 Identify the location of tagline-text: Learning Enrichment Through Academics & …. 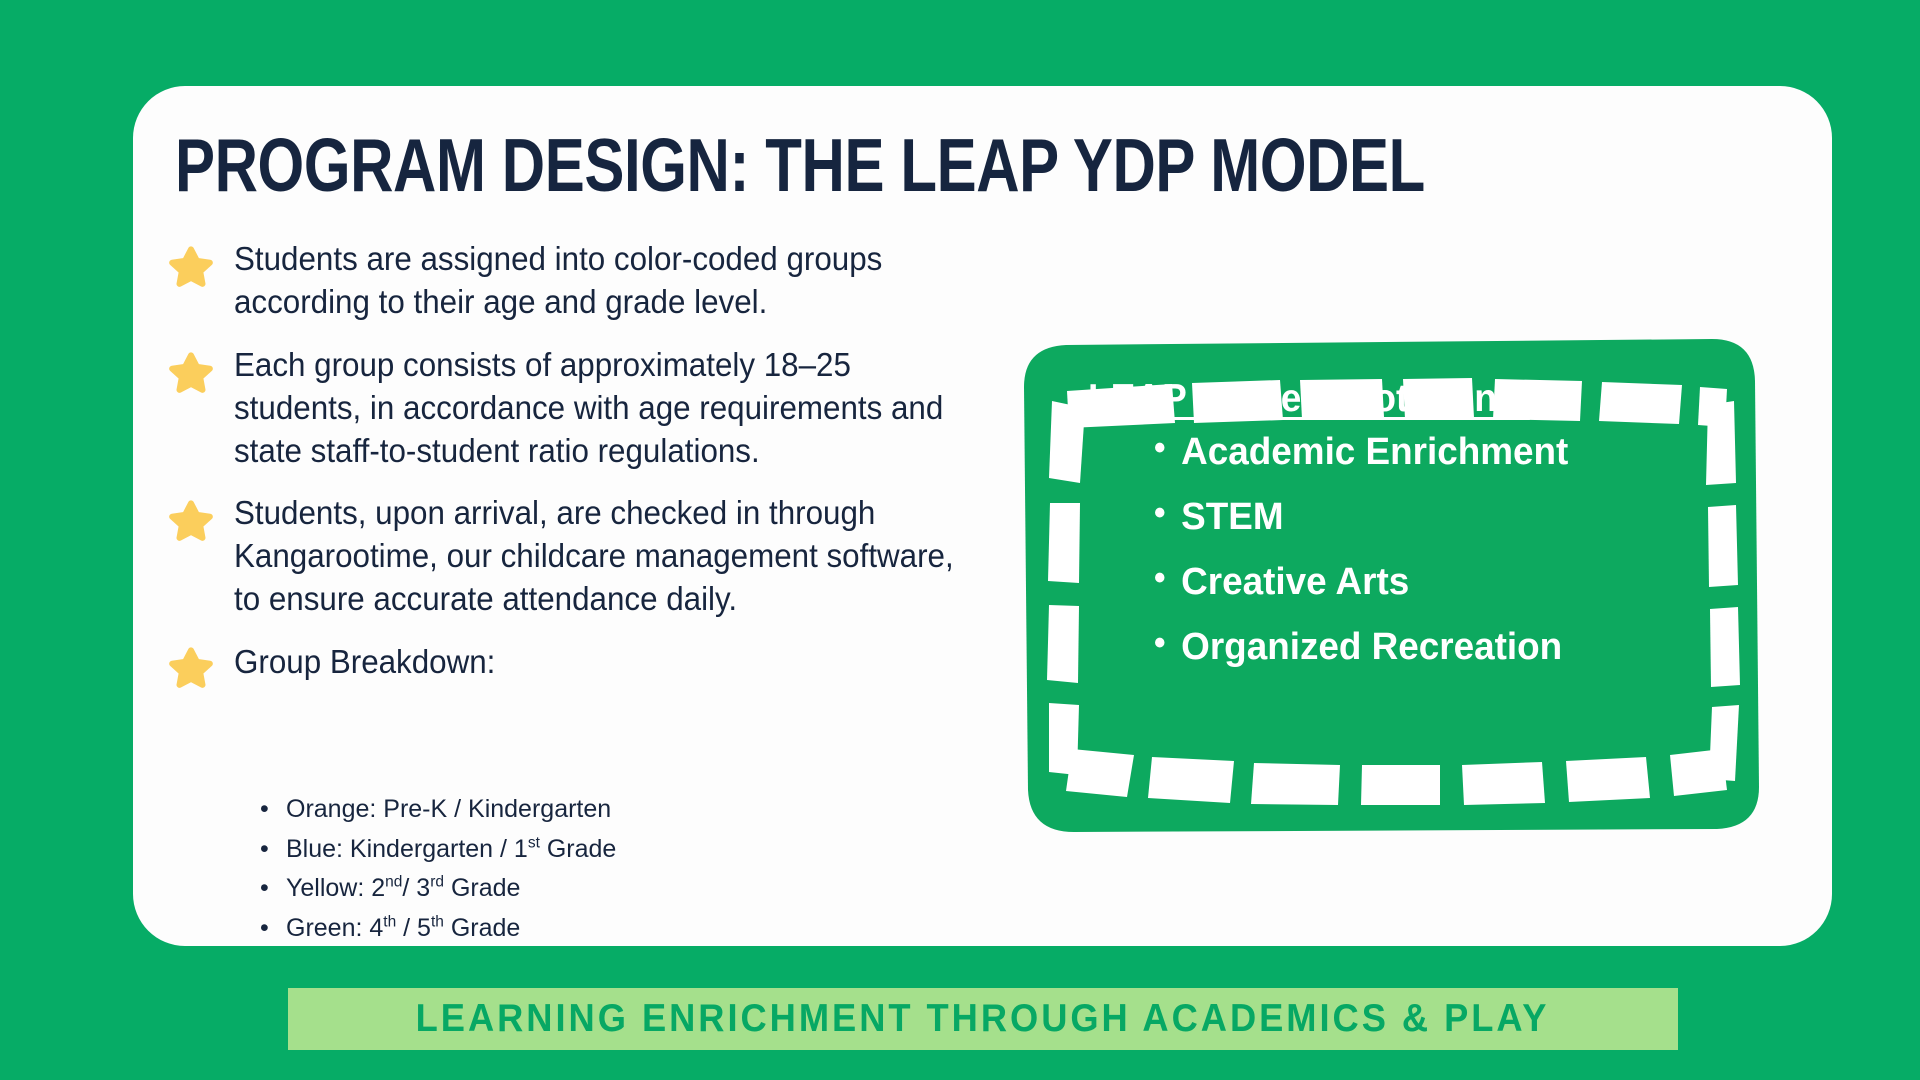
(983, 1018).